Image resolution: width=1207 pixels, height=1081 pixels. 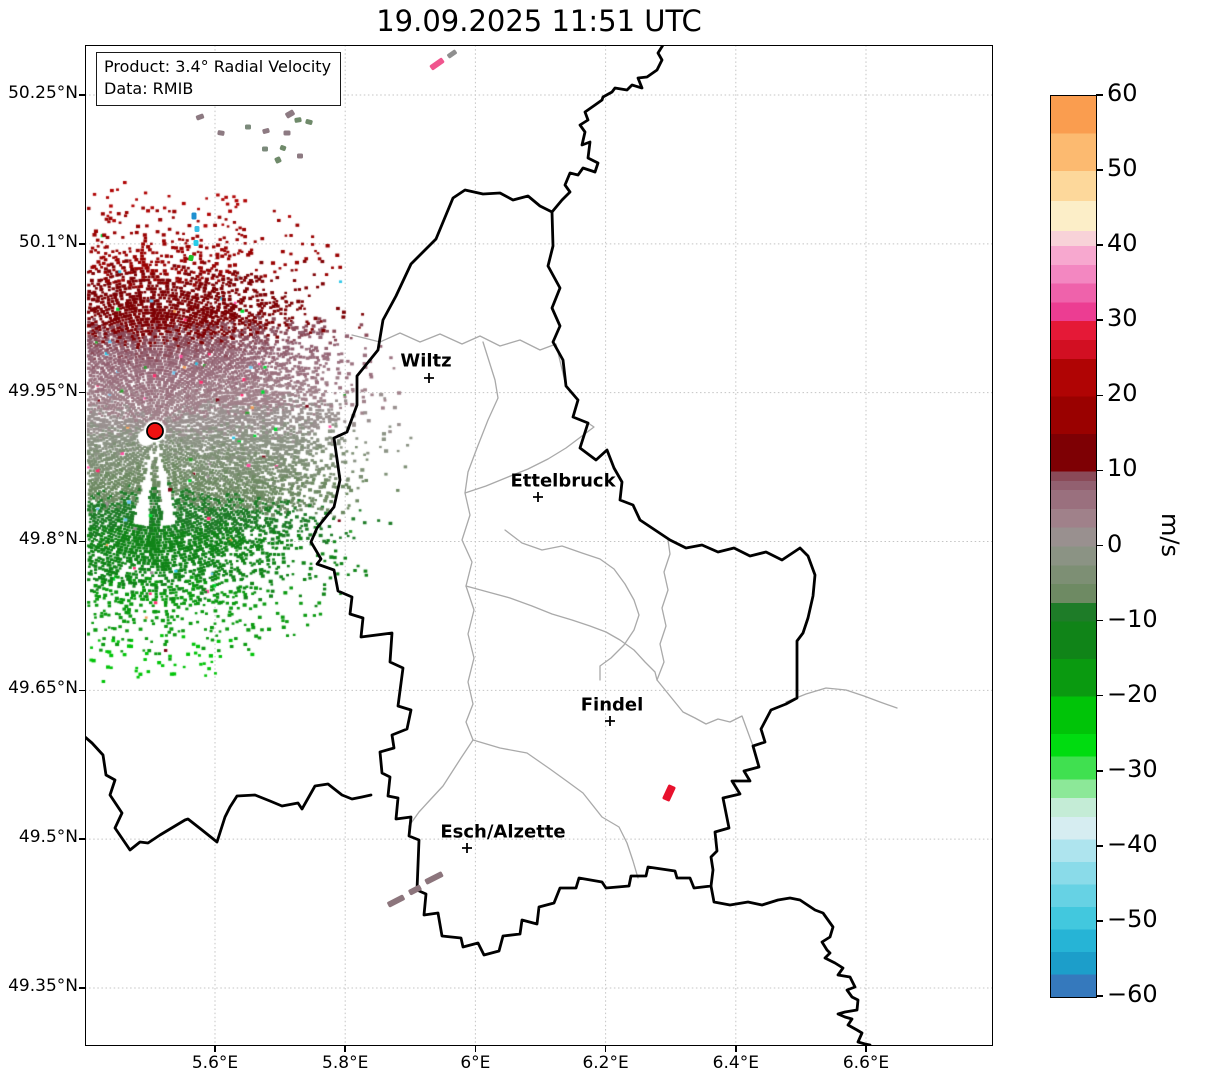 I want to click on colorbar-tick-label: 50, so click(x=1122, y=168).